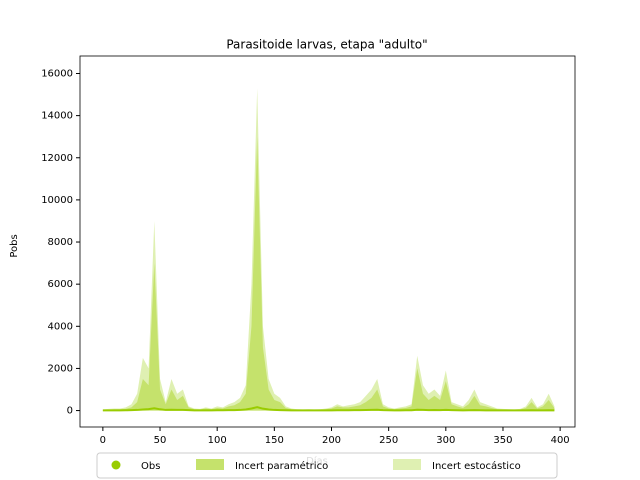  Describe the element at coordinates (103, 440) in the screenshot. I see `x-tick-label: 0` at that location.